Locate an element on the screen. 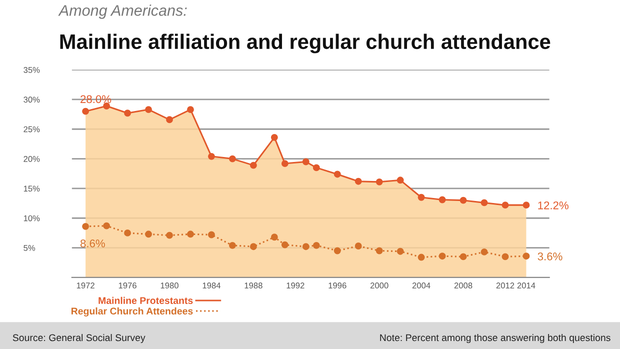  data-label: 28.0% is located at coordinates (96, 99).